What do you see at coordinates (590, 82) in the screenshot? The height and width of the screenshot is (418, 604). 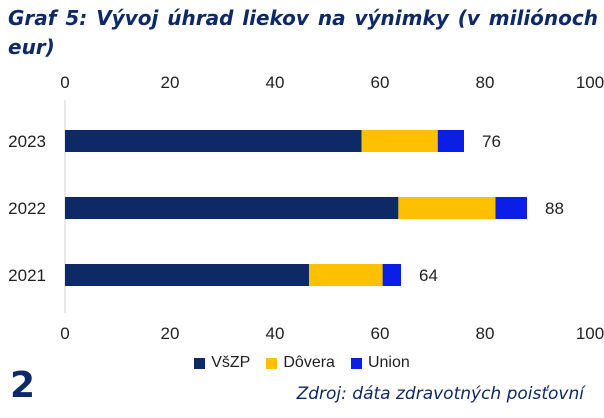 I see `x-tick-label-top: 100` at bounding box center [590, 82].